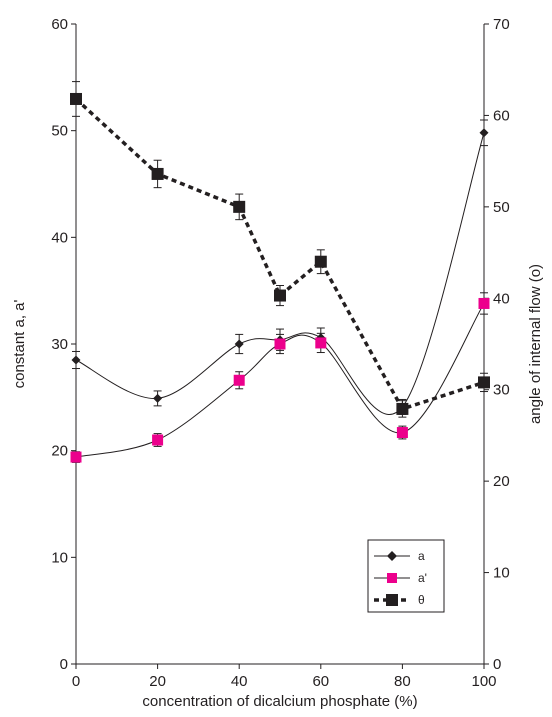 This screenshot has height=717, width=552. What do you see at coordinates (239, 681) in the screenshot?
I see `x-tick-label: 40` at bounding box center [239, 681].